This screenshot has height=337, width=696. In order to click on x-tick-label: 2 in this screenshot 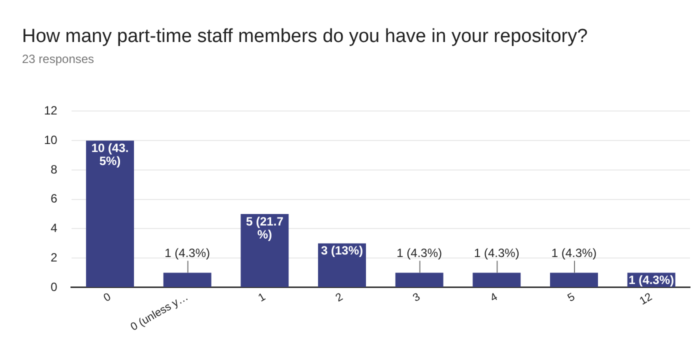, I will do `click(340, 297)`.